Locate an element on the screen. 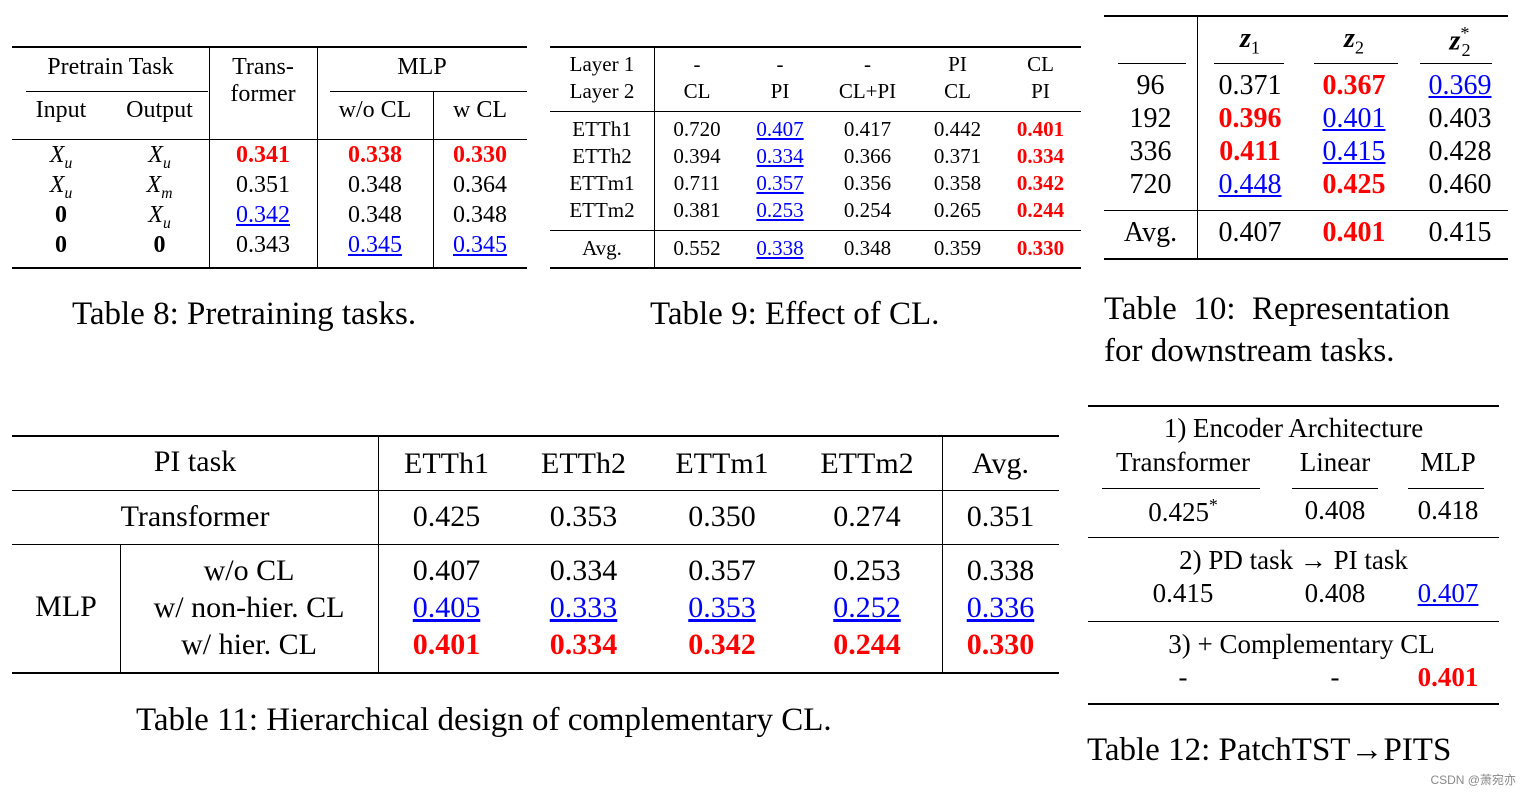 The image size is (1530, 796). header-z1: z1 is located at coordinates (1250, 40).